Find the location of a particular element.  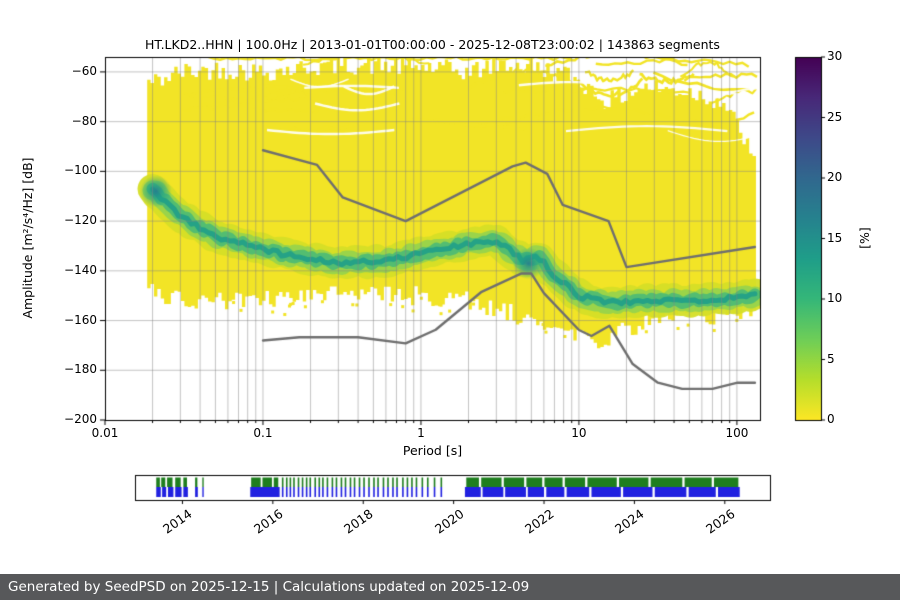

colorbar-tick-label: 15 is located at coordinates (835, 237).